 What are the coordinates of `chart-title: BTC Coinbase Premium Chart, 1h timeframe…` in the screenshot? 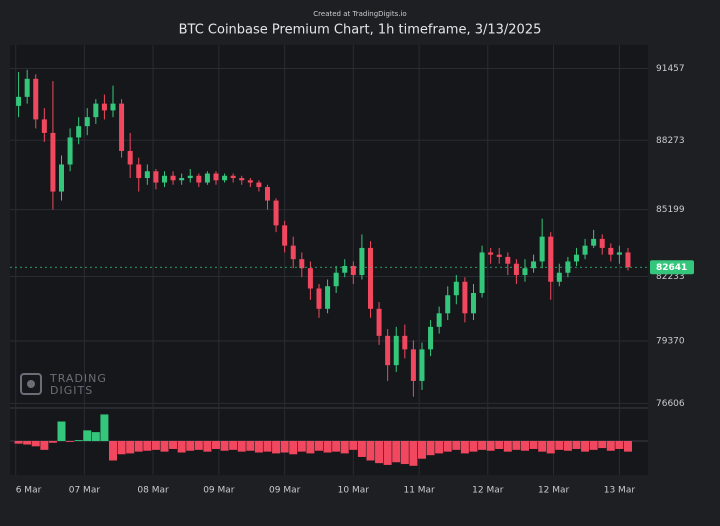 It's located at (360, 30).